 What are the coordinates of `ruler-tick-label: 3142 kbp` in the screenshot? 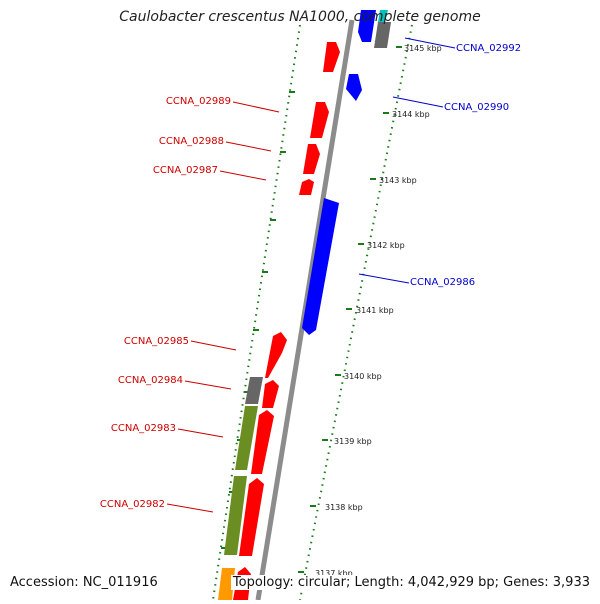 It's located at (386, 245).